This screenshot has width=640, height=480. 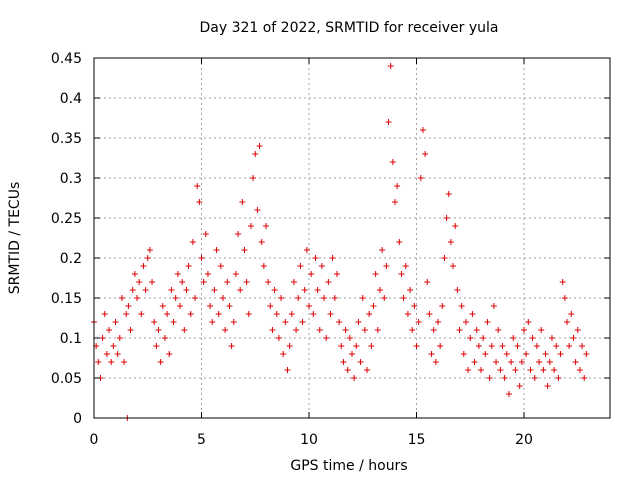 I want to click on y-tick-label: 0.25, so click(x=66, y=219).